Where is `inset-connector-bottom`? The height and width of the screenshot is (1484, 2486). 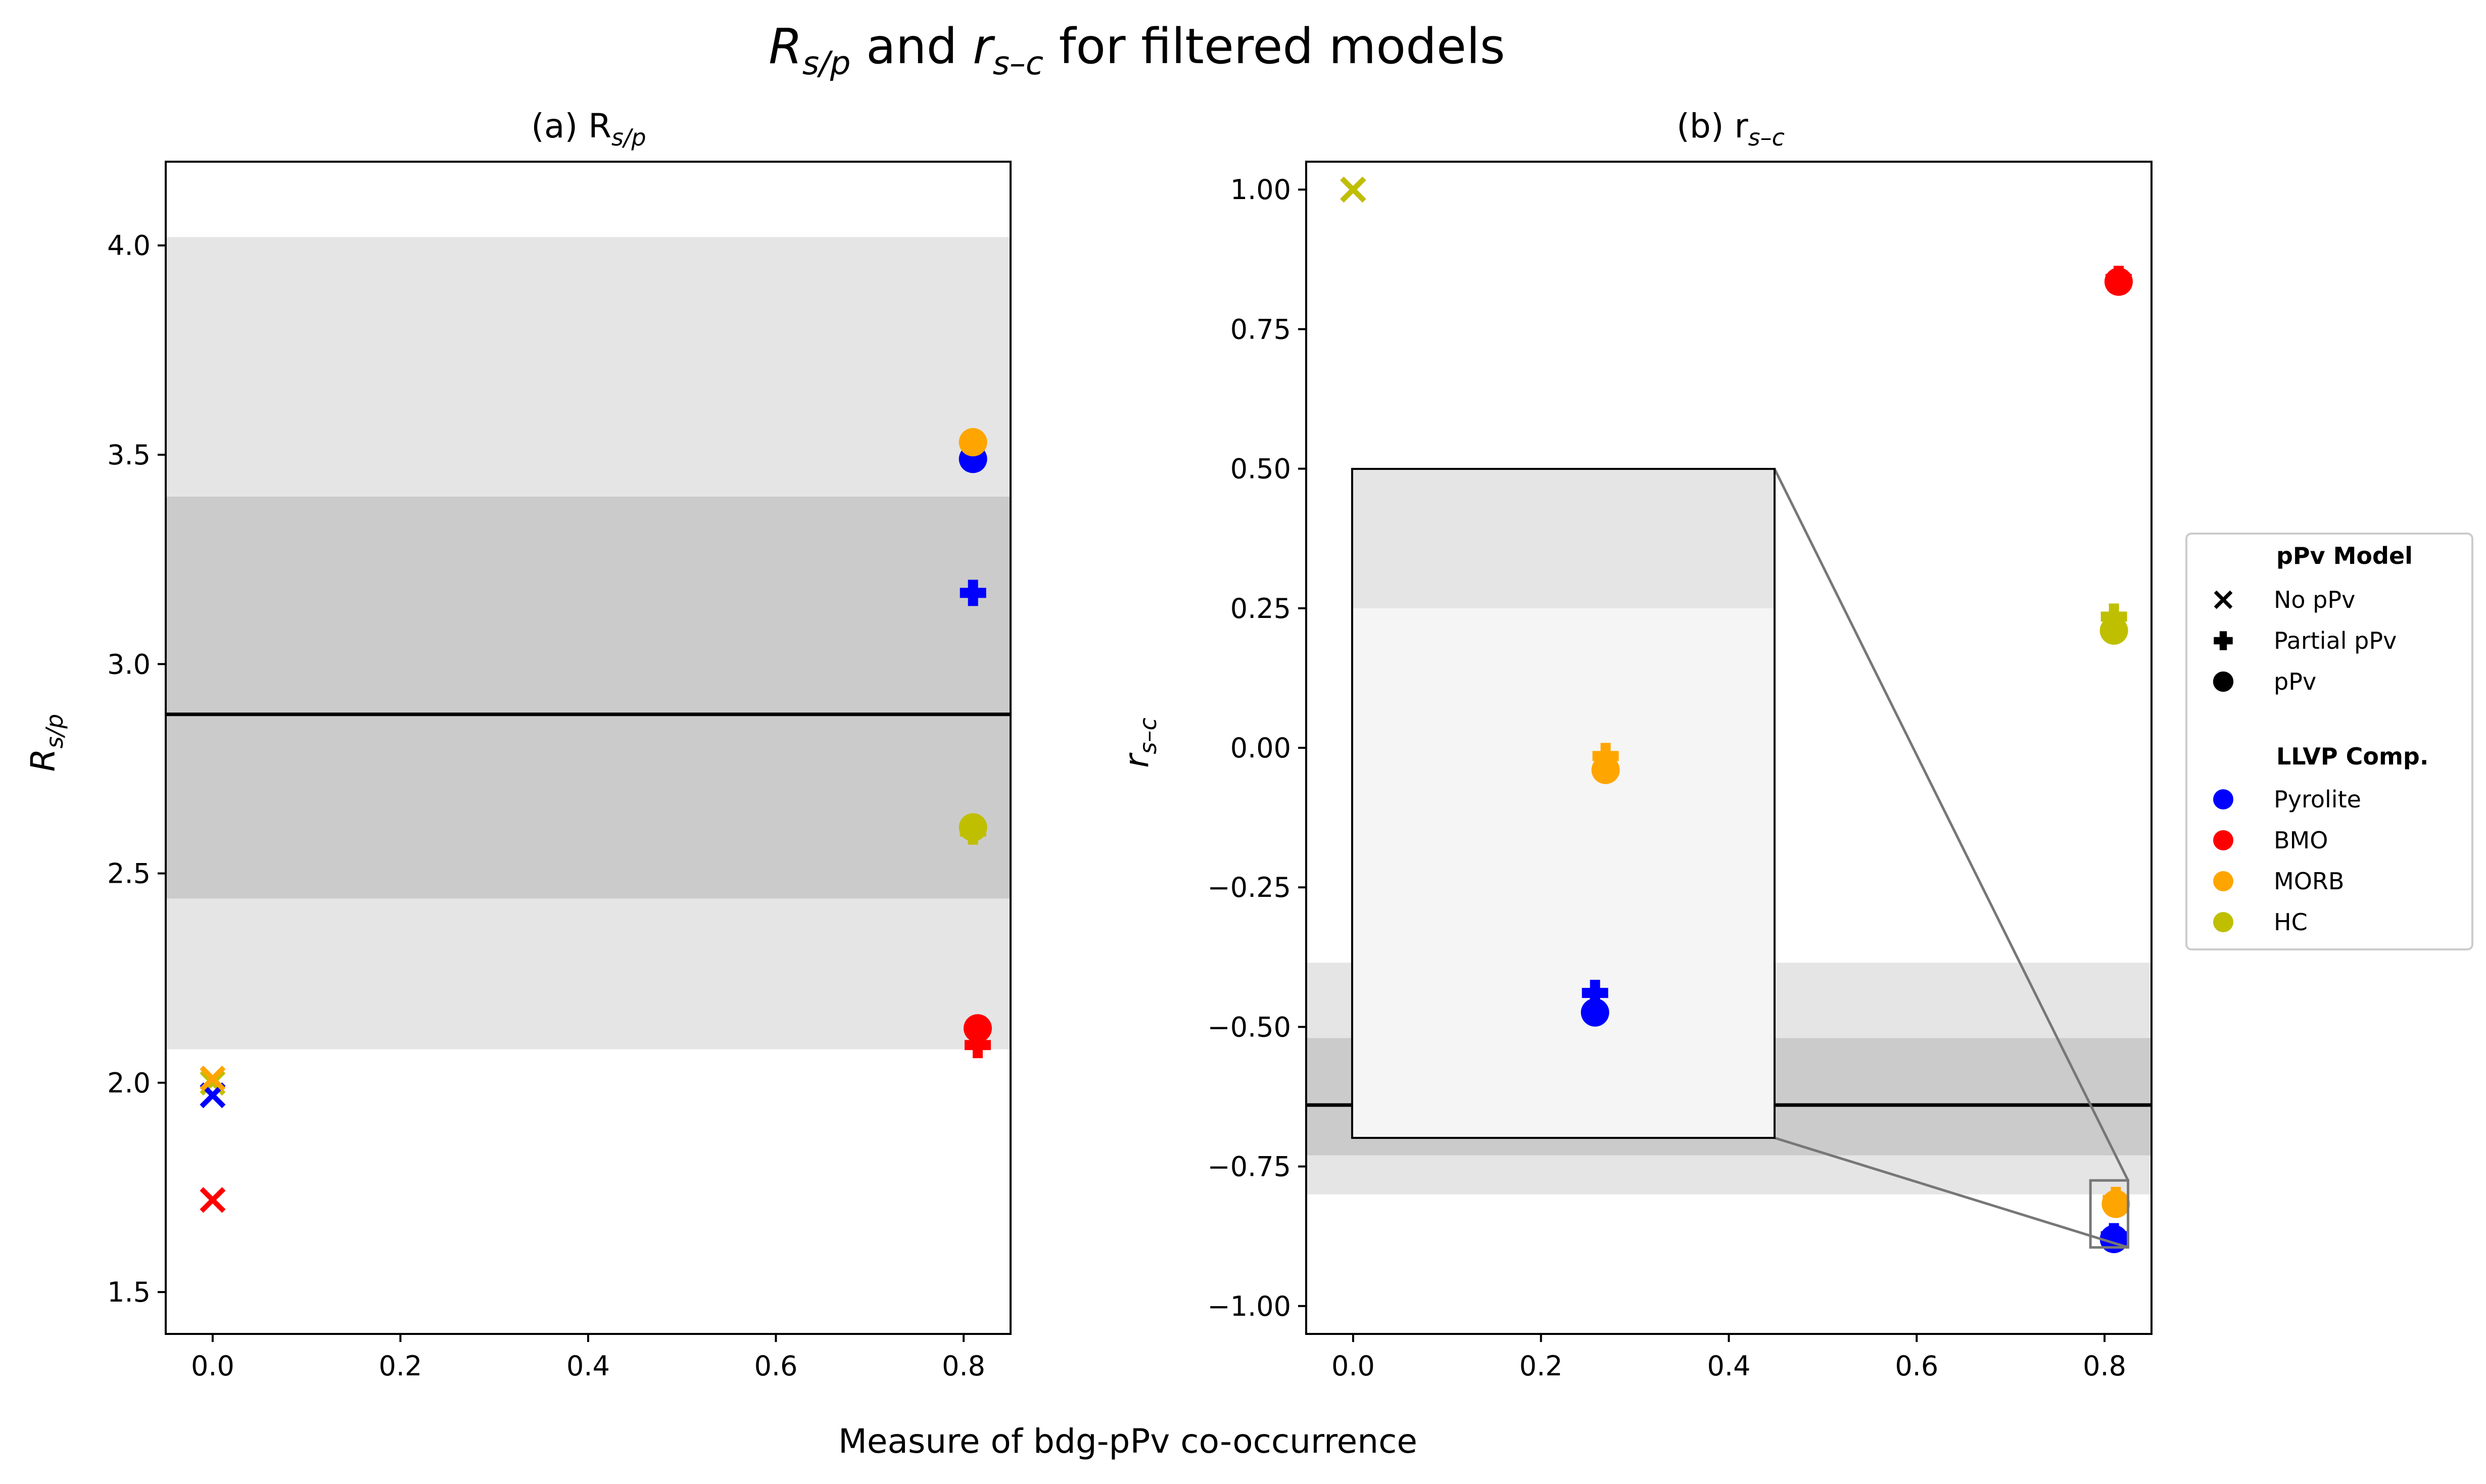
inset-connector-bottom is located at coordinates (1951, 1192).